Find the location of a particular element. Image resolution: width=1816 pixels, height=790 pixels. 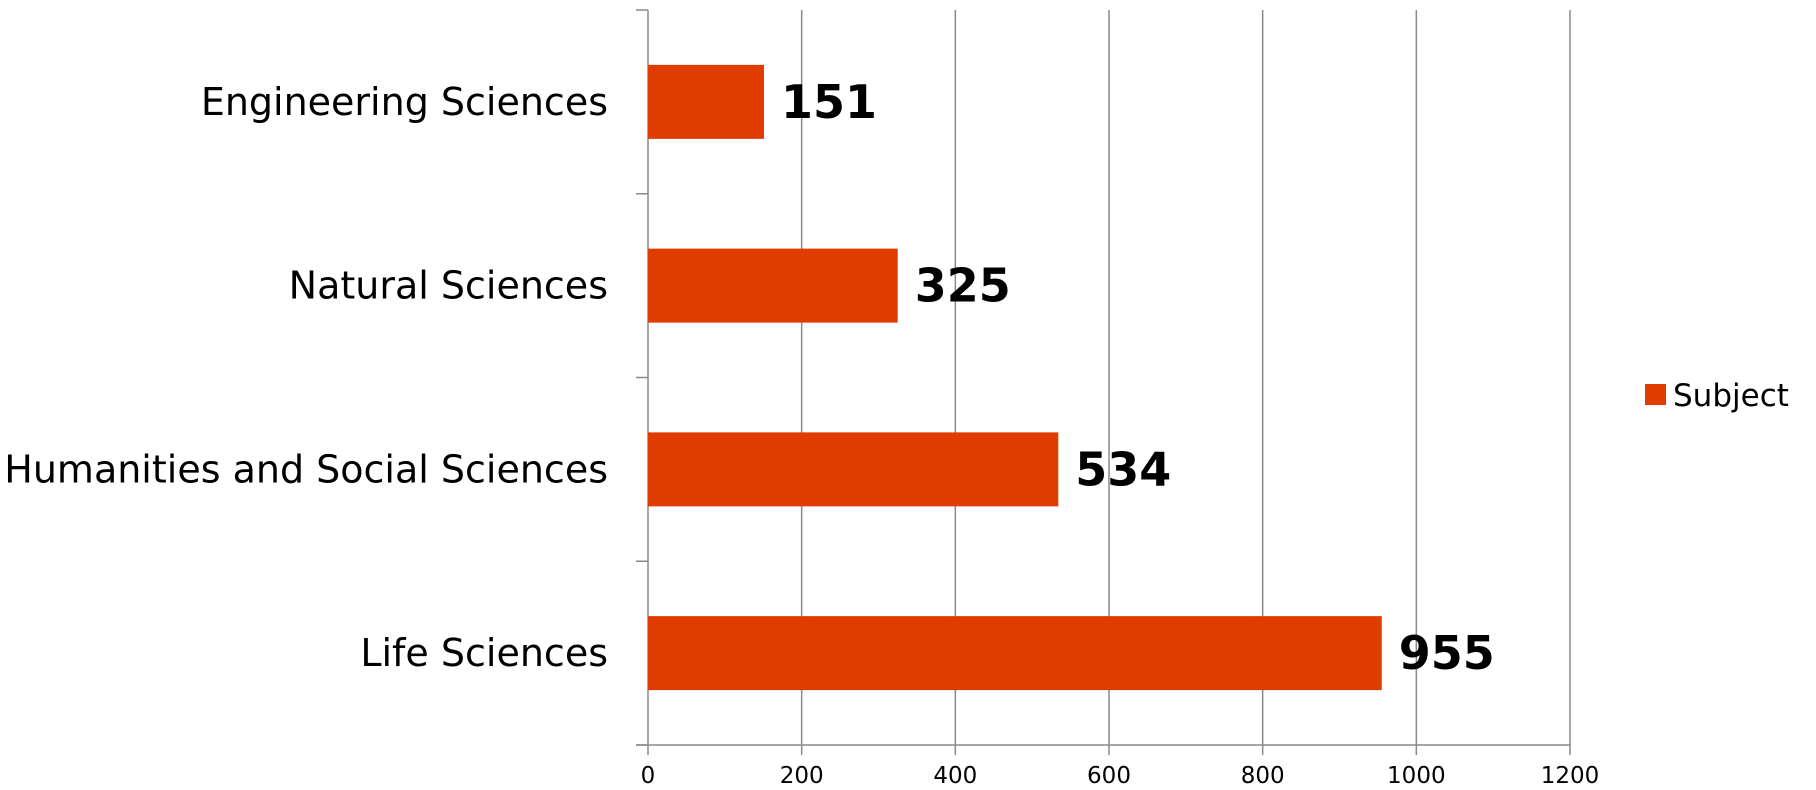

category-label: Engineering Sciences is located at coordinates (404, 102).